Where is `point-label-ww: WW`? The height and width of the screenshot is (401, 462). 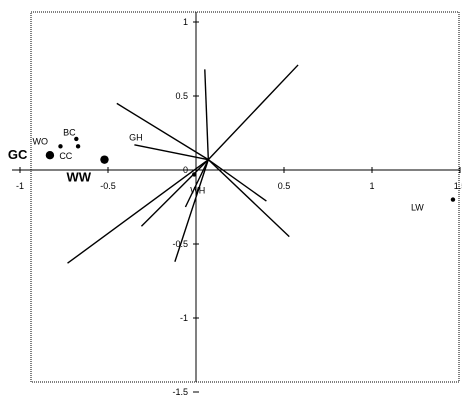 point-label-ww: WW is located at coordinates (78, 177).